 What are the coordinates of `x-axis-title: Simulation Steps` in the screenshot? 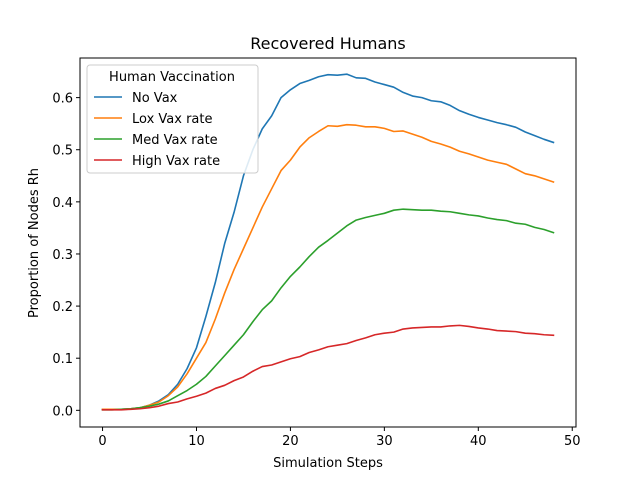 It's located at (328, 463).